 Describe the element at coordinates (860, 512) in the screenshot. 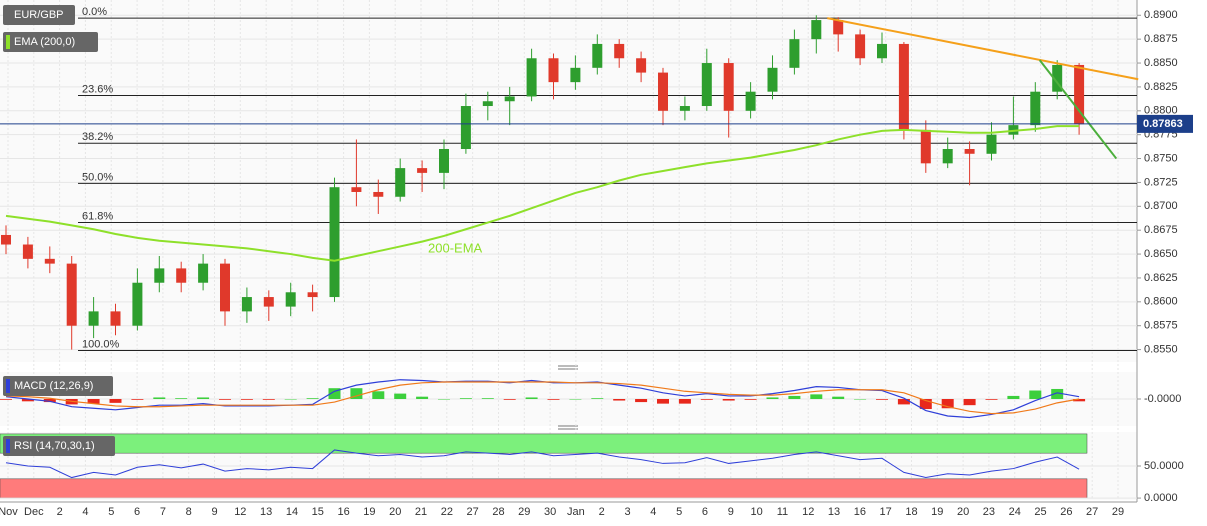

I see `x-tick-label: 16` at that location.